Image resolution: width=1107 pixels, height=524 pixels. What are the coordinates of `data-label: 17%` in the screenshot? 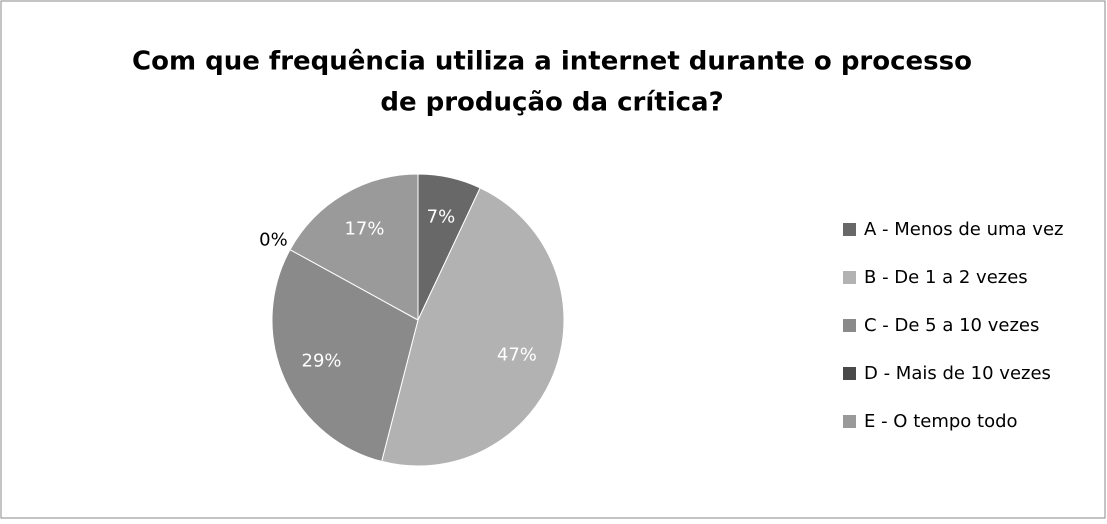 It's located at (364, 229).